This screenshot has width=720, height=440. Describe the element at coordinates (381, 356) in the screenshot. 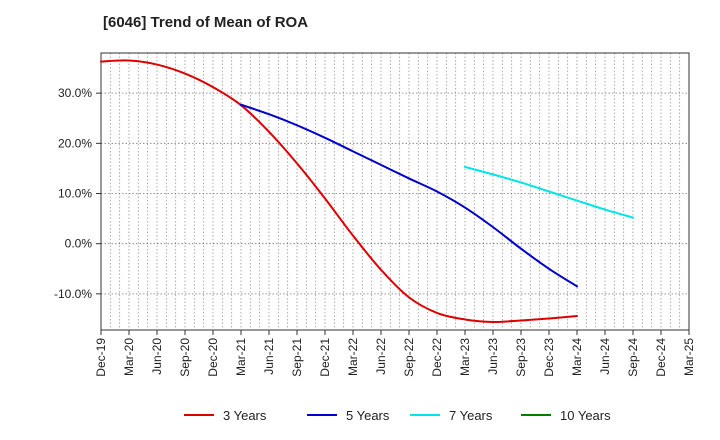

I see `x-tick-label: Jun-22` at that location.